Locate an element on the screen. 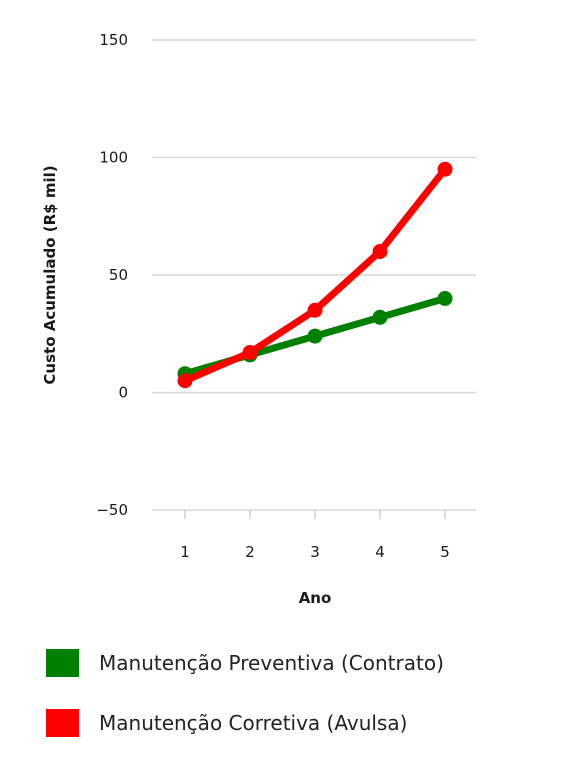  series-layer is located at coordinates (315, 275).